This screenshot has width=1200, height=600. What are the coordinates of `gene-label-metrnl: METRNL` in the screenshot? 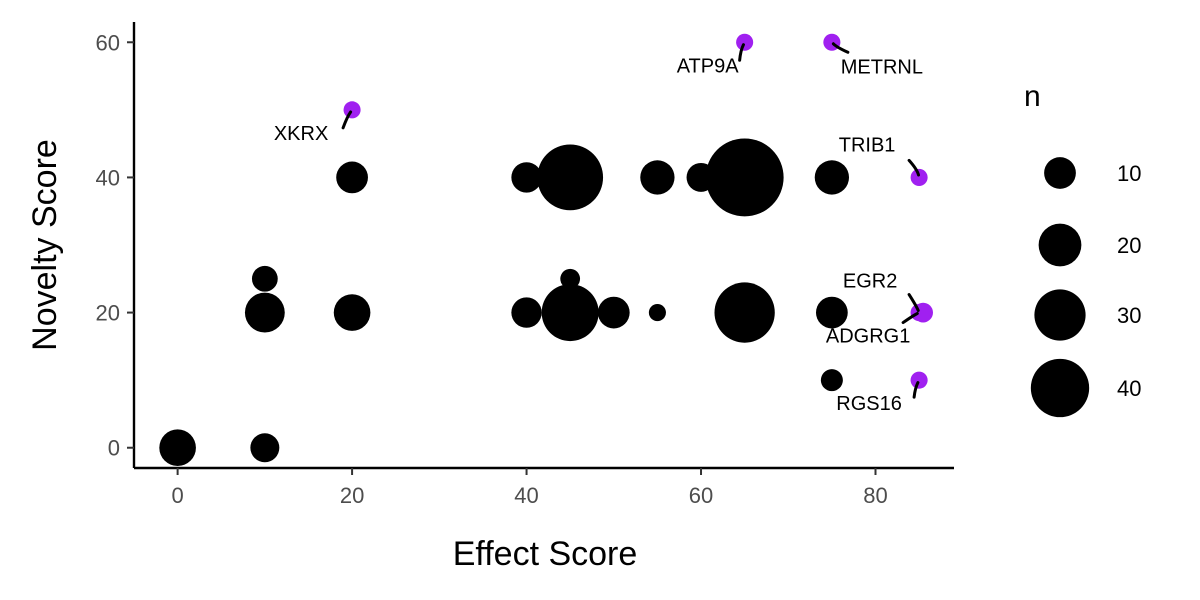 It's located at (882, 67).